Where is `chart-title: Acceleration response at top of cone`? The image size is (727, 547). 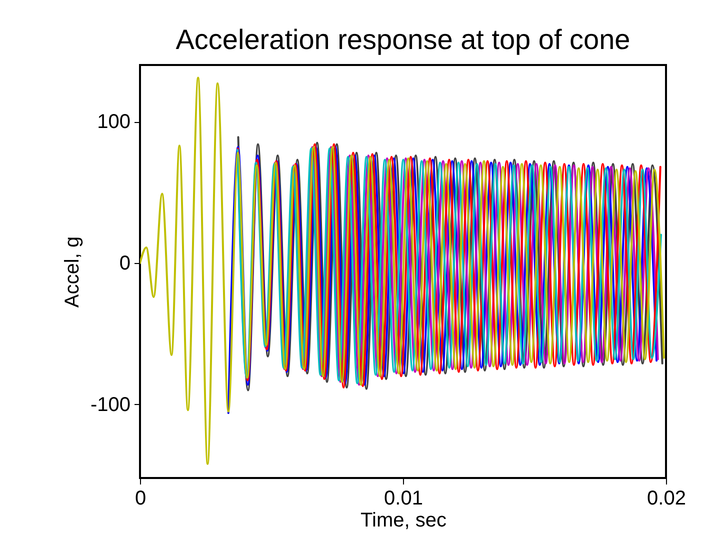
chart-title: Acceleration response at top of cone is located at coordinates (403, 39).